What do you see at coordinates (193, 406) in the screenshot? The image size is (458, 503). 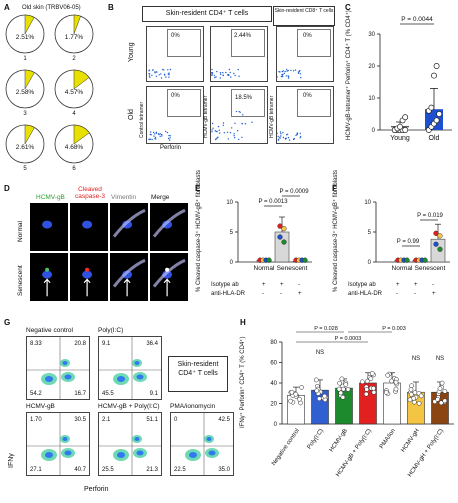 I see `flow-plot-title: PMA/ionomycin` at bounding box center [193, 406].